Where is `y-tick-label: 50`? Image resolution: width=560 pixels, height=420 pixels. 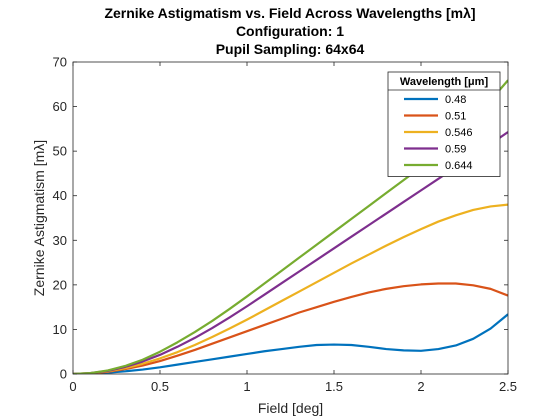
y-tick-label: 50 is located at coordinates (60, 151).